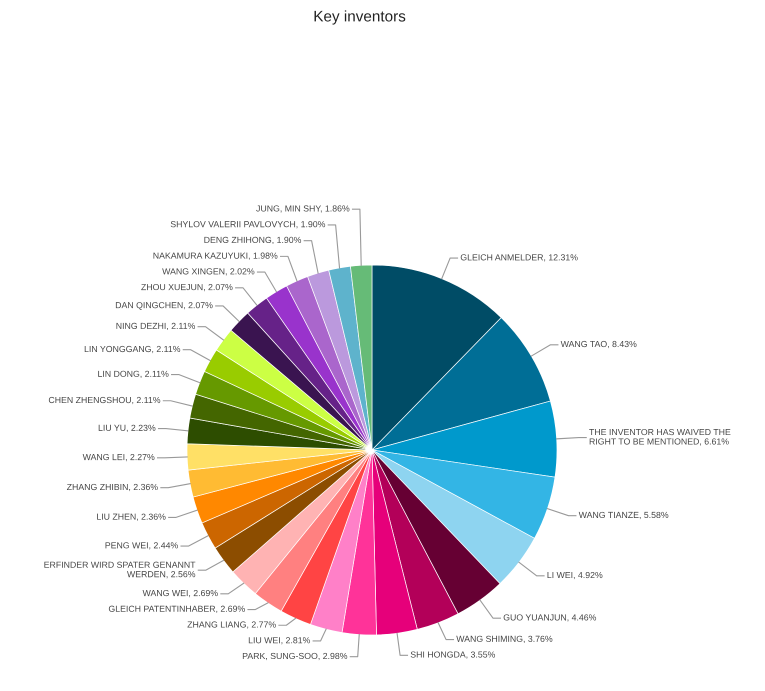 Image resolution: width=765 pixels, height=691 pixels. What do you see at coordinates (279, 640) in the screenshot?
I see `slice-label: LIU WEI, 2.81%` at bounding box center [279, 640].